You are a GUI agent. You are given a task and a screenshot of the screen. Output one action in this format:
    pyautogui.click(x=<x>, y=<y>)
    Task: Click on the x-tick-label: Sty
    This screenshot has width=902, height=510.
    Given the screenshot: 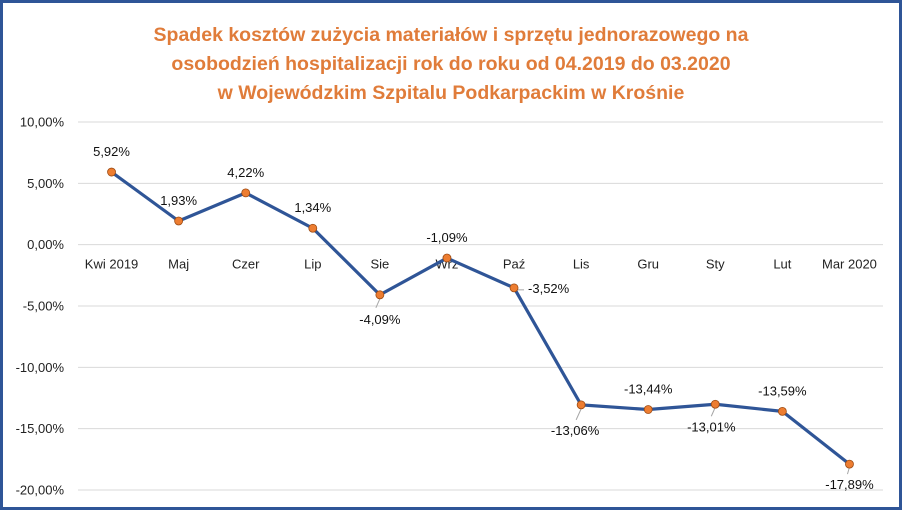 What is the action you would take?
    pyautogui.click(x=715, y=264)
    